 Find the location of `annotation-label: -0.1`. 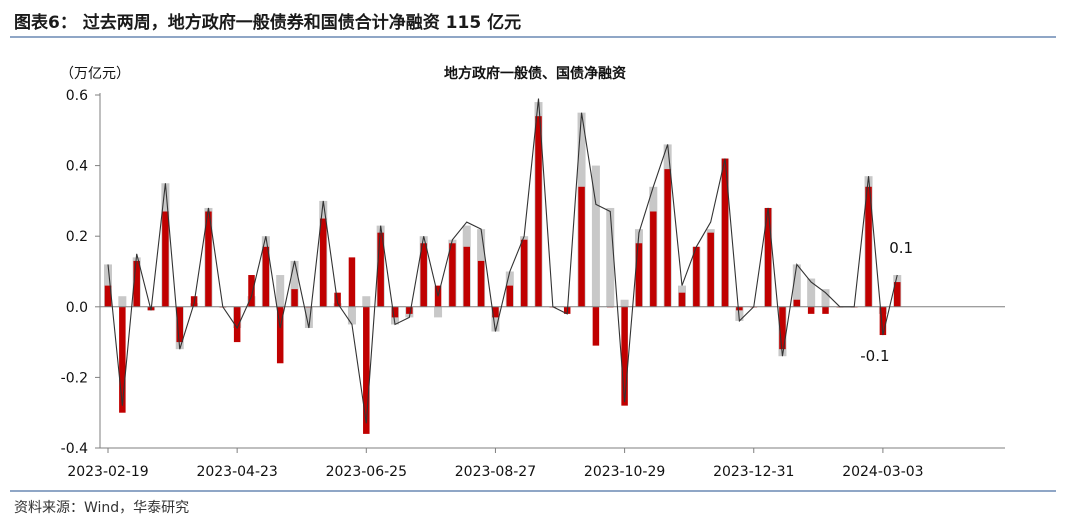

annotation-label: -0.1 is located at coordinates (874, 356).